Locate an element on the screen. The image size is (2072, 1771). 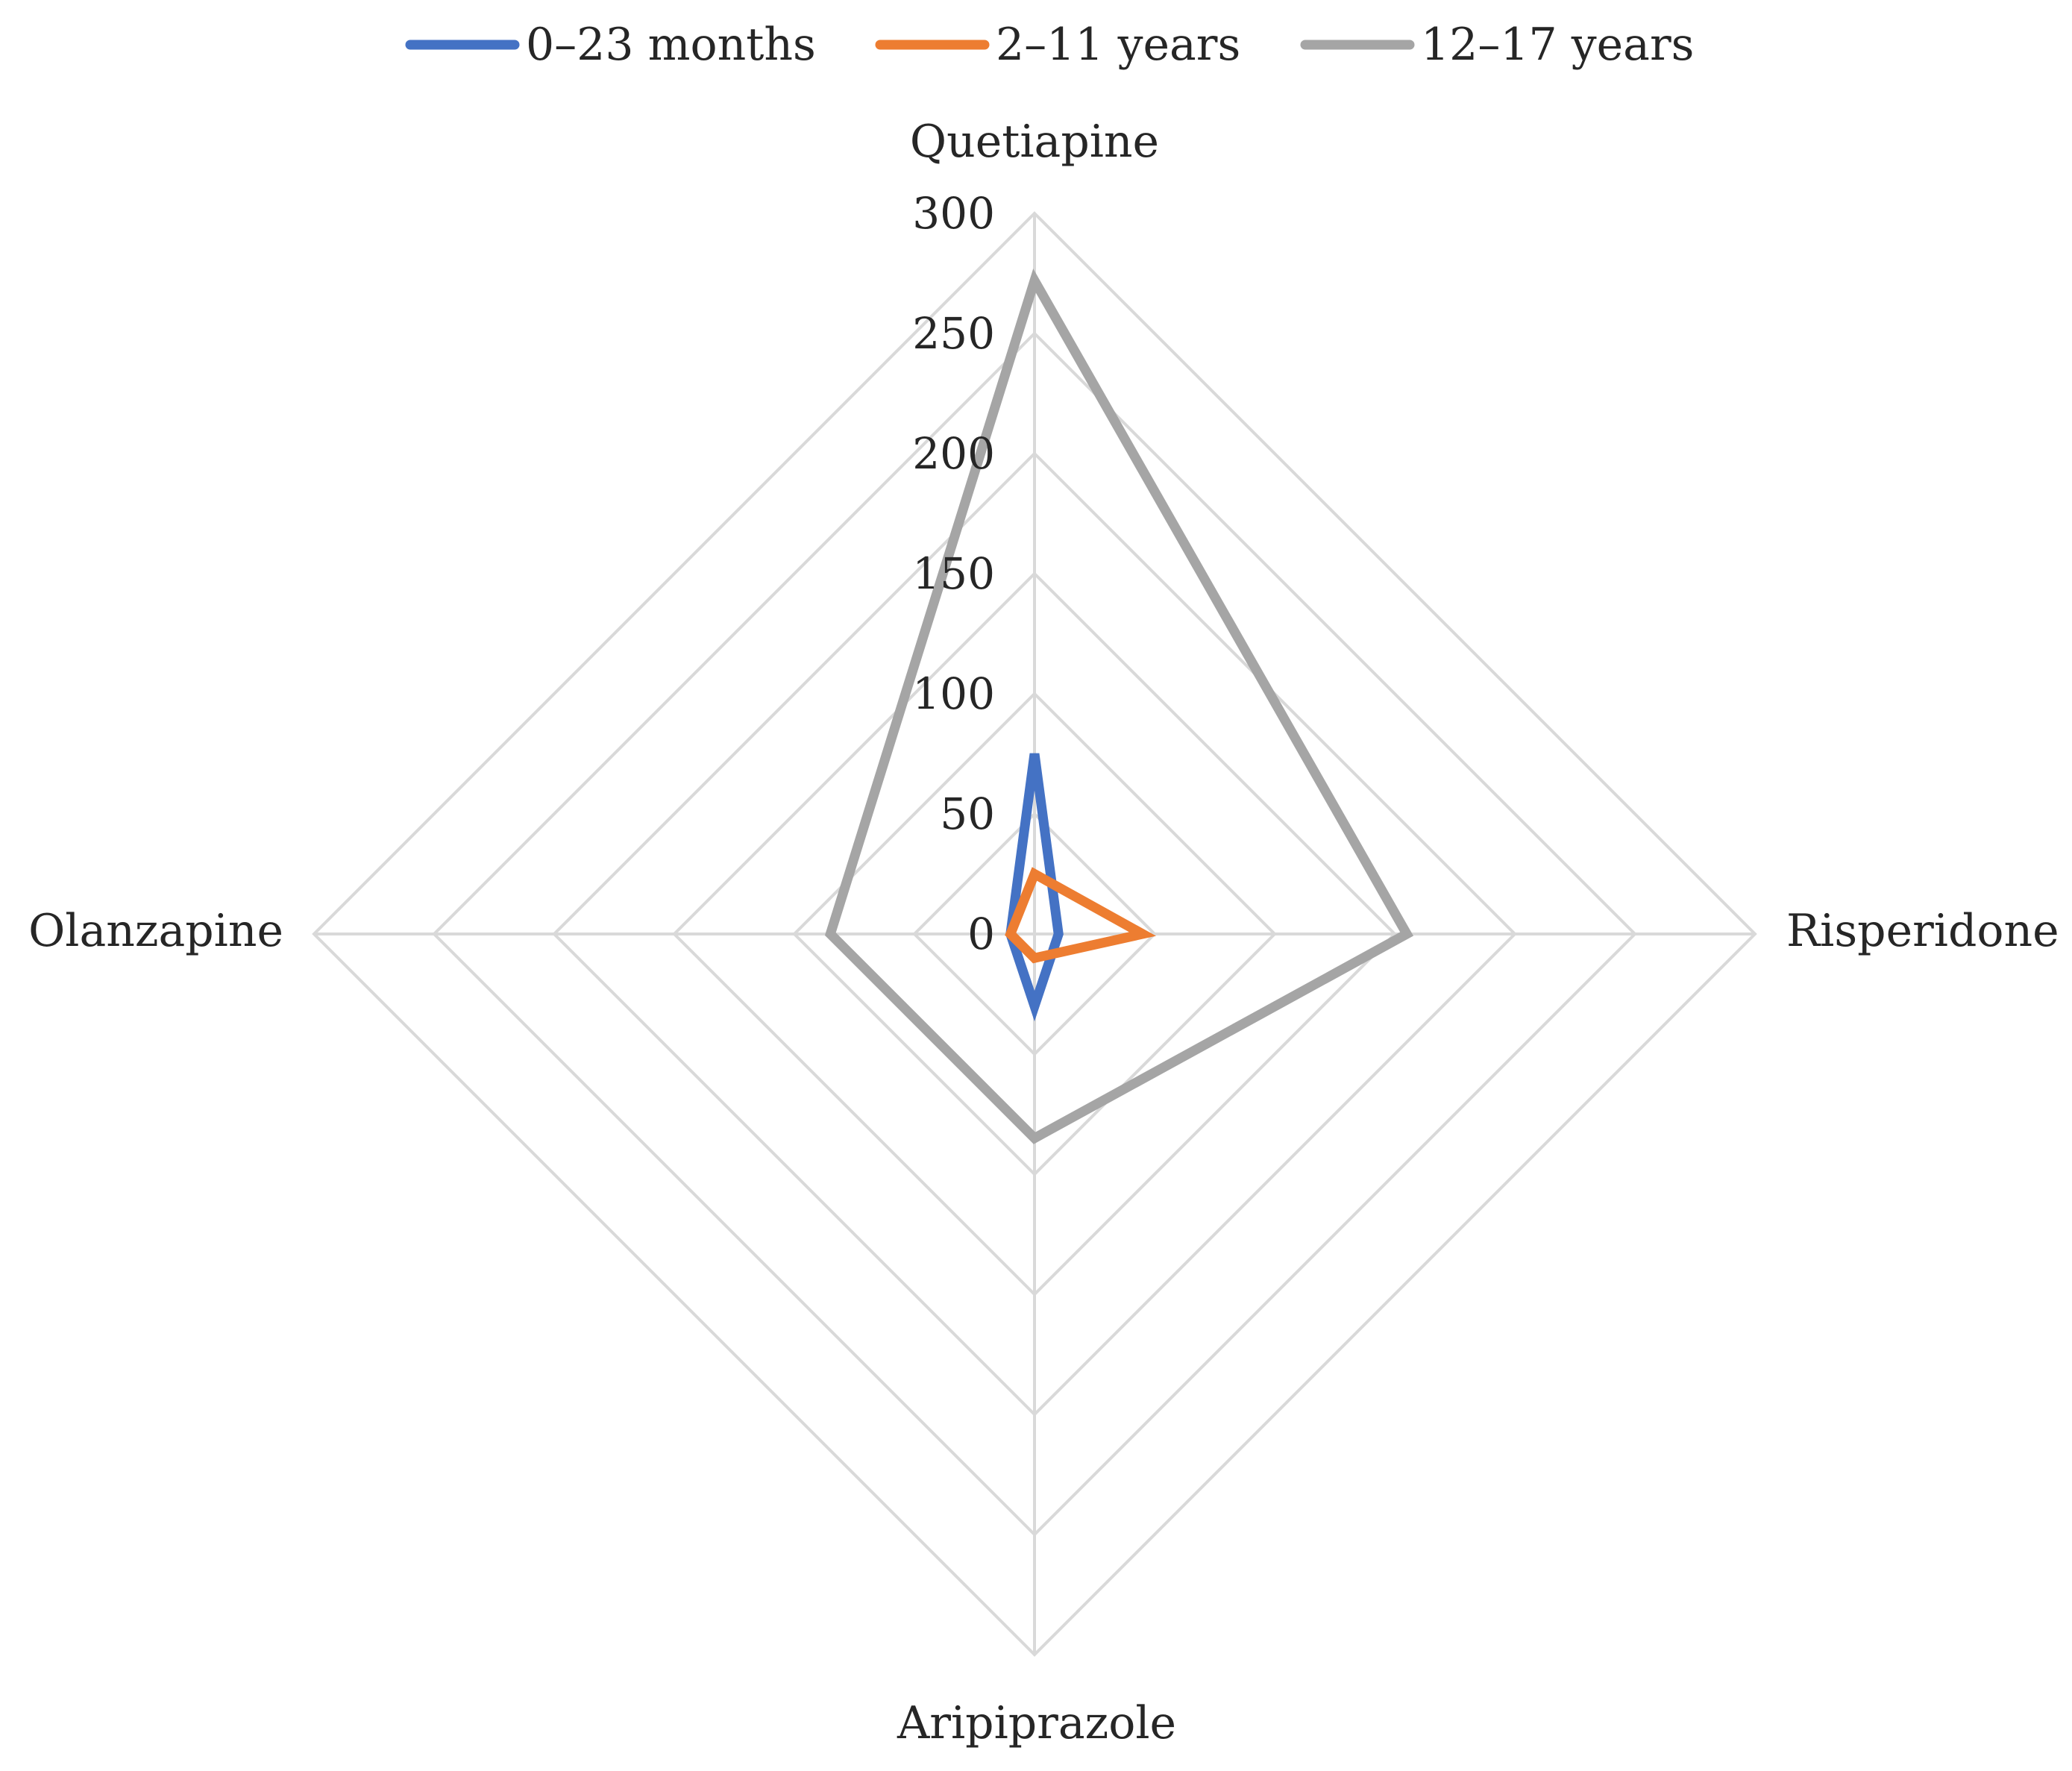
category-label-risperidone: Risperidone is located at coordinates (1922, 931).